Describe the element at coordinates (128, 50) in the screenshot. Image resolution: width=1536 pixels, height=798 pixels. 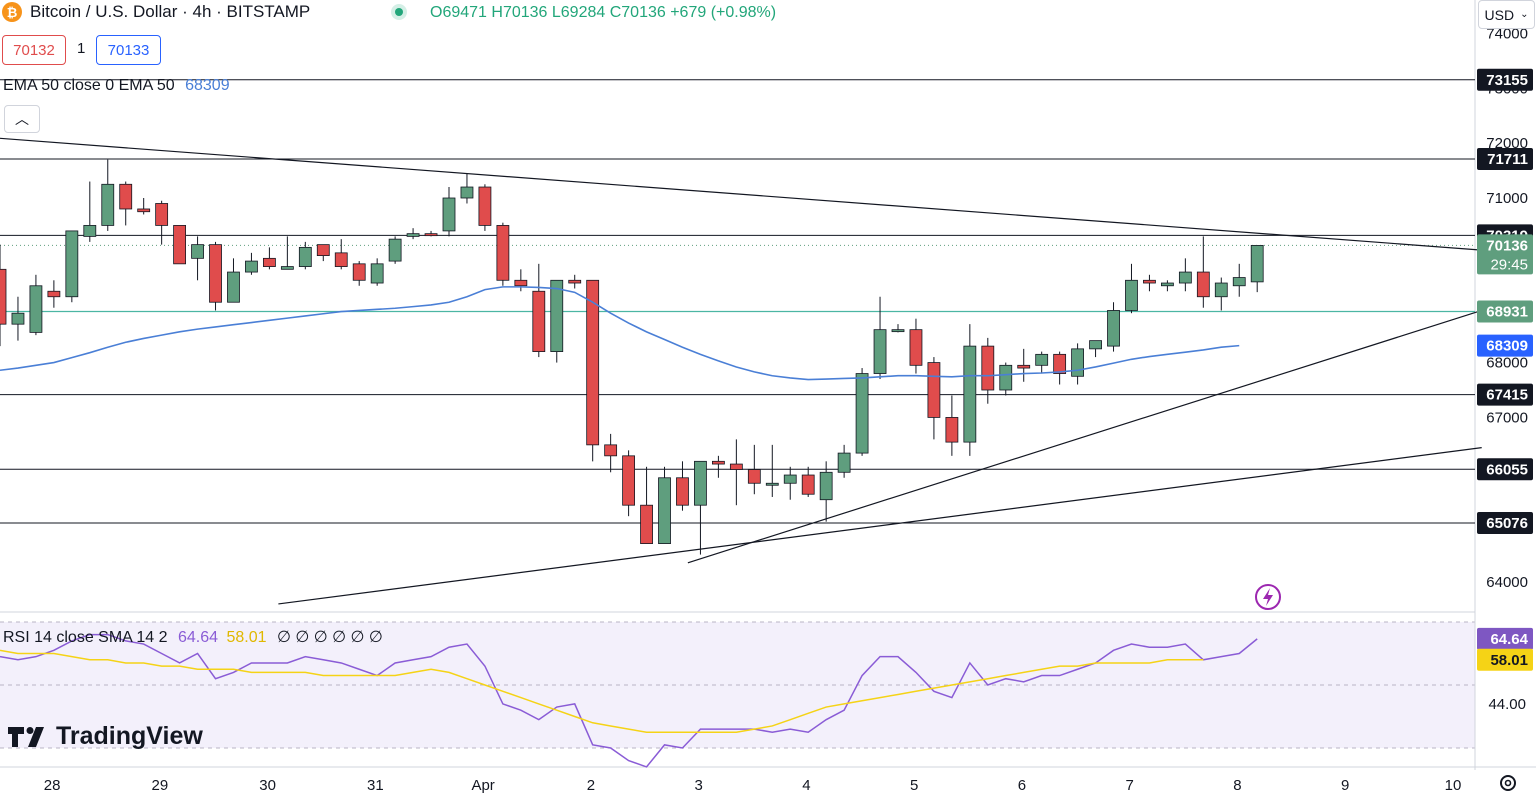
I see `buy-button: 70133` at that location.